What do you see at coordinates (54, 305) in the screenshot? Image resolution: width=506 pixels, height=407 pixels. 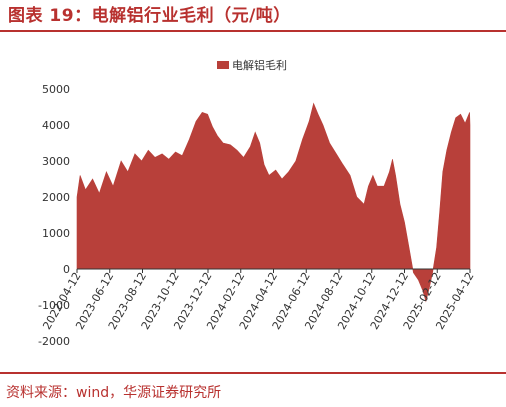 I see `y-tick-label: -1000` at bounding box center [54, 305].